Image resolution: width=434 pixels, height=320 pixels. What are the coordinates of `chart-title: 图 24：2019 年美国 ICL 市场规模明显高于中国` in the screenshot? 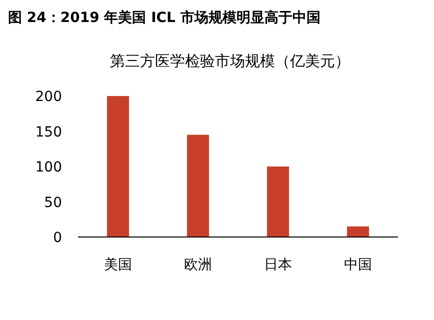 It's located at (164, 17).